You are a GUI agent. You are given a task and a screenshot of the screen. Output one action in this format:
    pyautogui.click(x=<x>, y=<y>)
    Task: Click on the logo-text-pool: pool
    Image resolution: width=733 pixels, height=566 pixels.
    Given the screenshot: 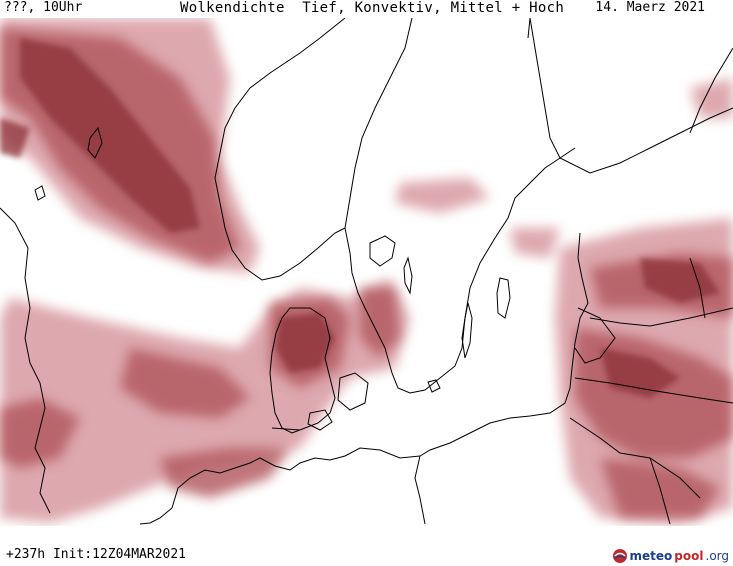 What is the action you would take?
    pyautogui.click(x=689, y=556)
    